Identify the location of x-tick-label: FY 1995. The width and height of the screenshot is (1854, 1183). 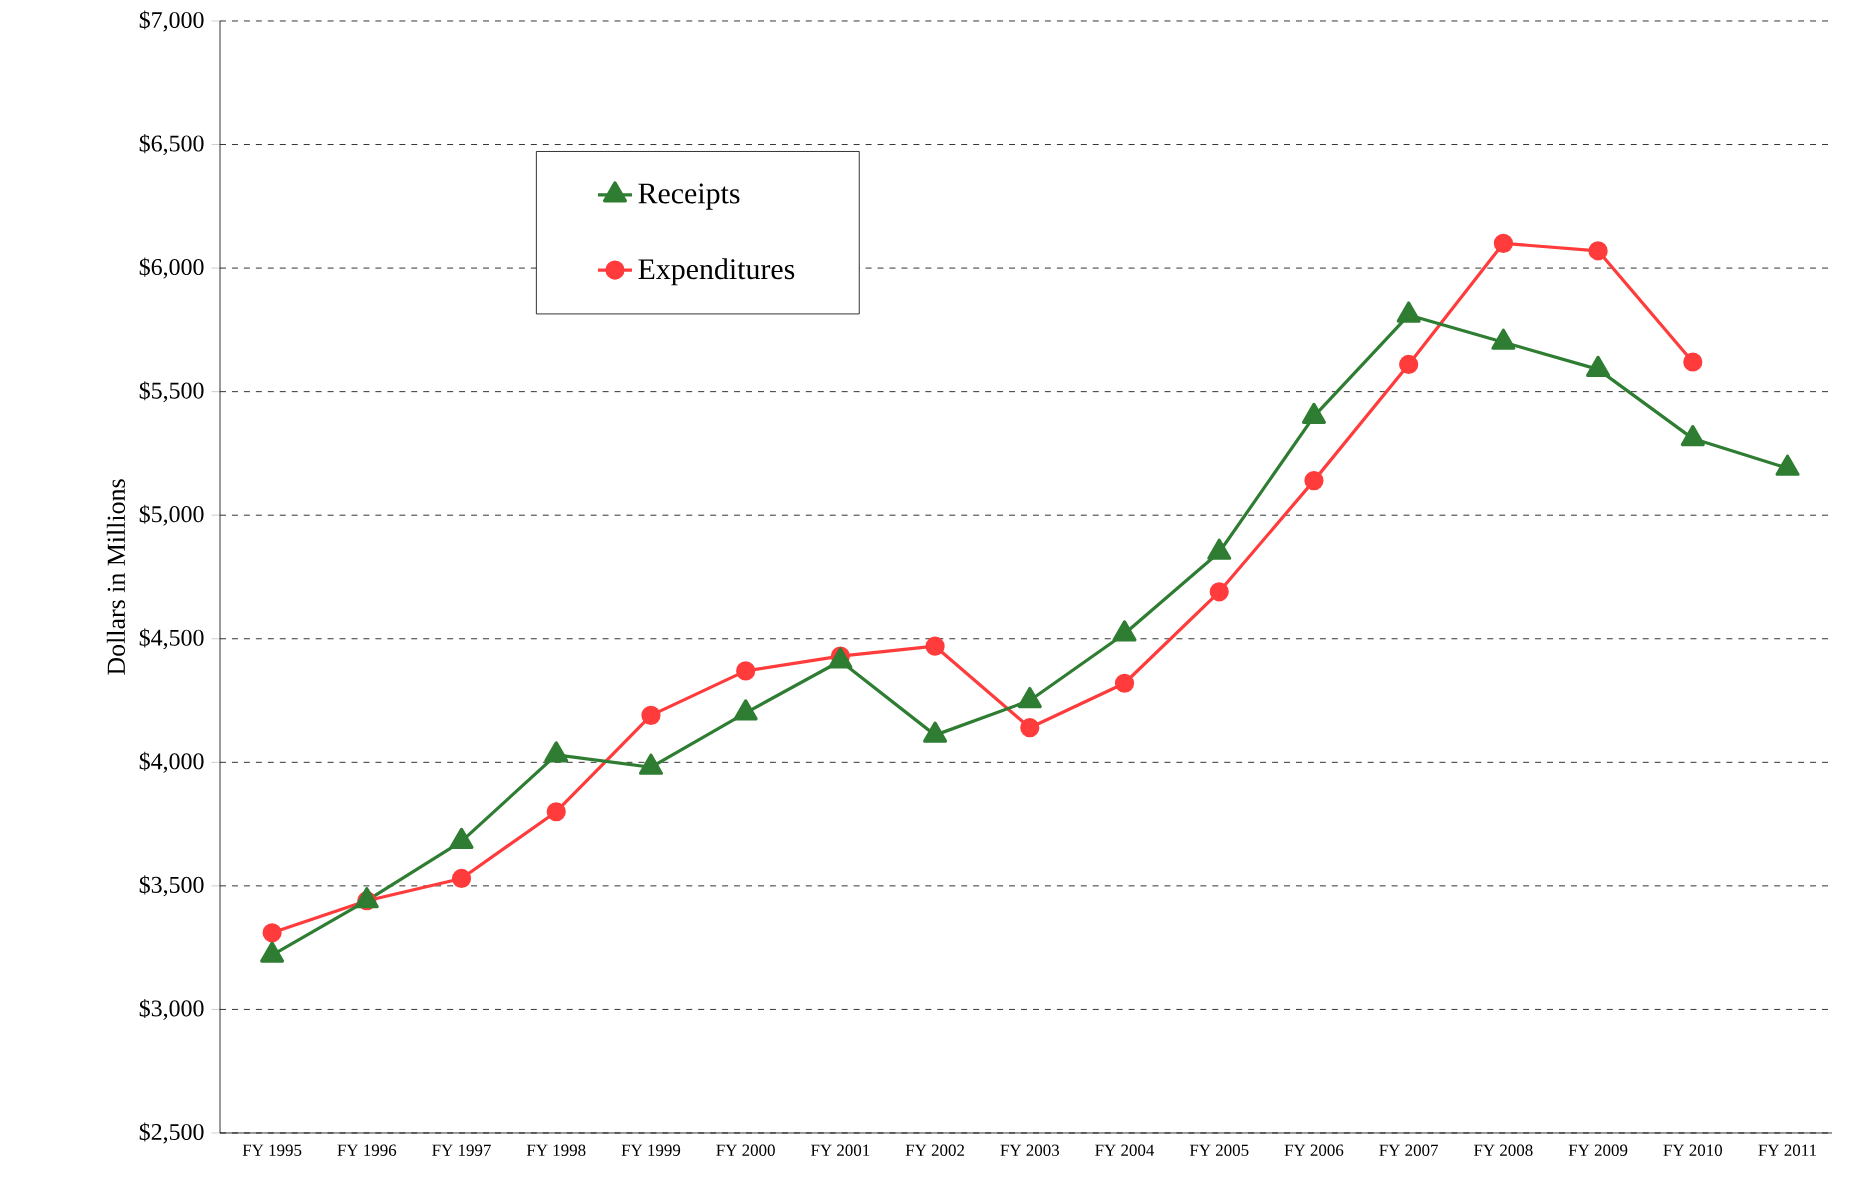
(272, 1150).